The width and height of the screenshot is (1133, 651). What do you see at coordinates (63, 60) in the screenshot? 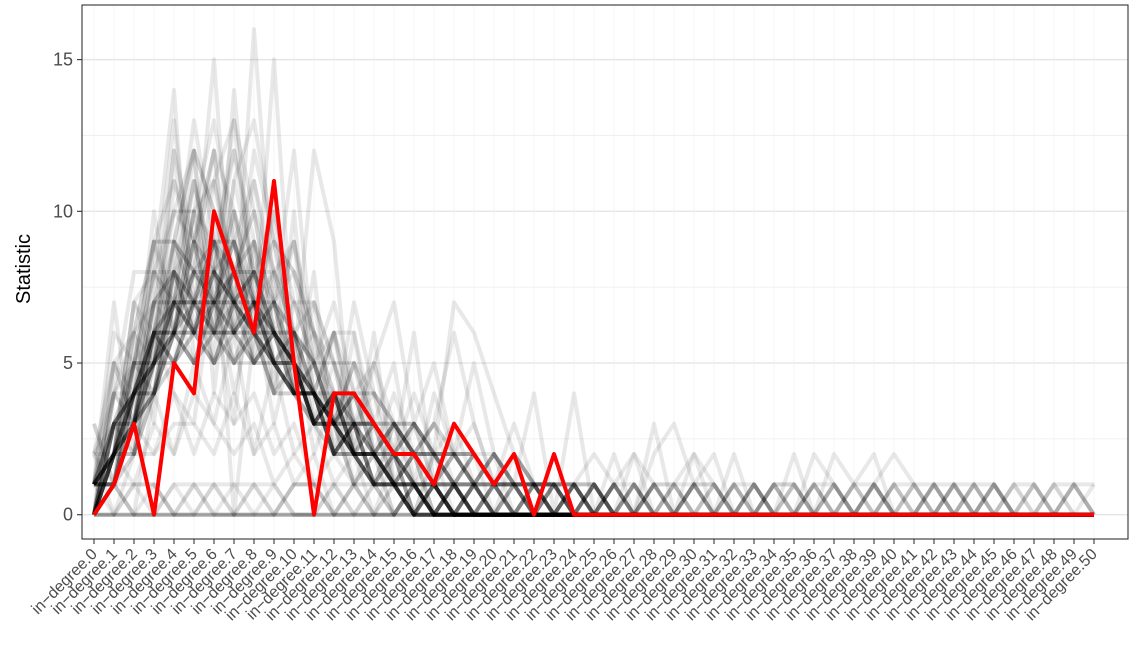
I see `y-tick-label: 15` at bounding box center [63, 60].